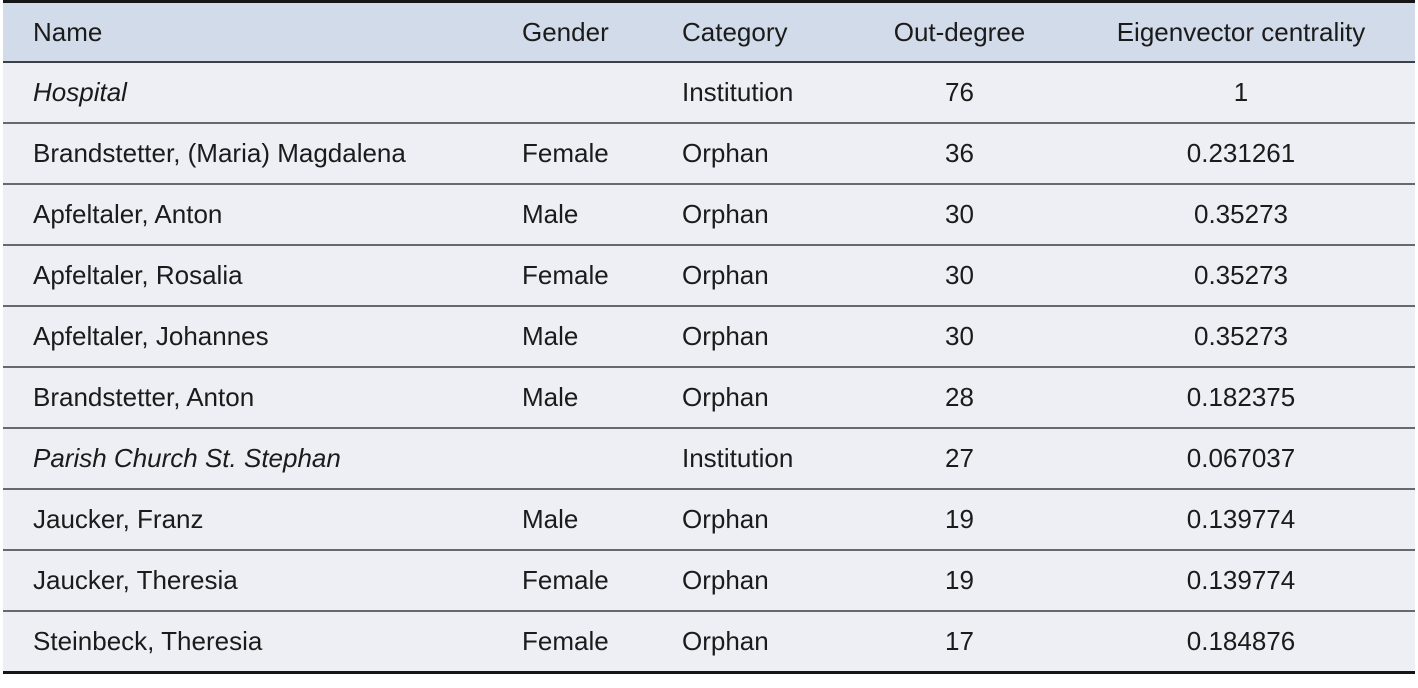 The height and width of the screenshot is (688, 1418). What do you see at coordinates (247, 215) in the screenshot?
I see `name-cell: Apfeltaler, Anton` at bounding box center [247, 215].